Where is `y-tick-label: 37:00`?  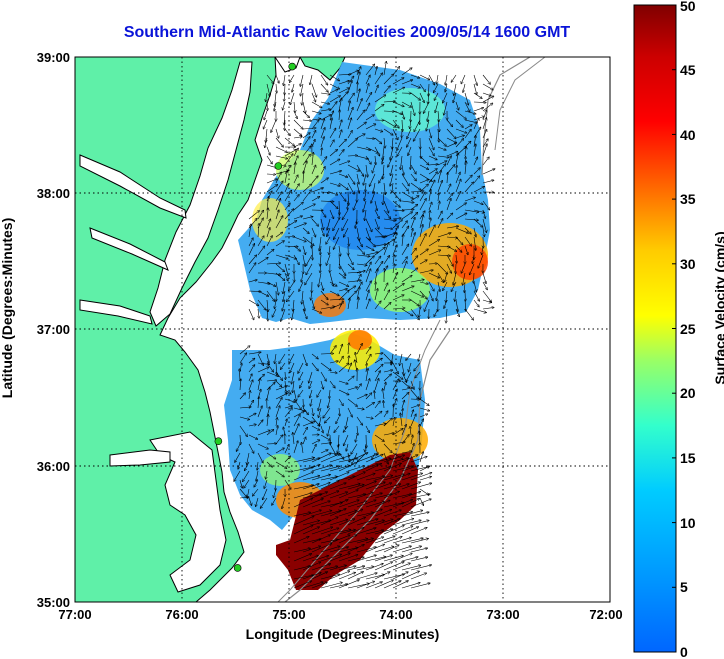 y-tick-label: 37:00 is located at coordinates (53, 329).